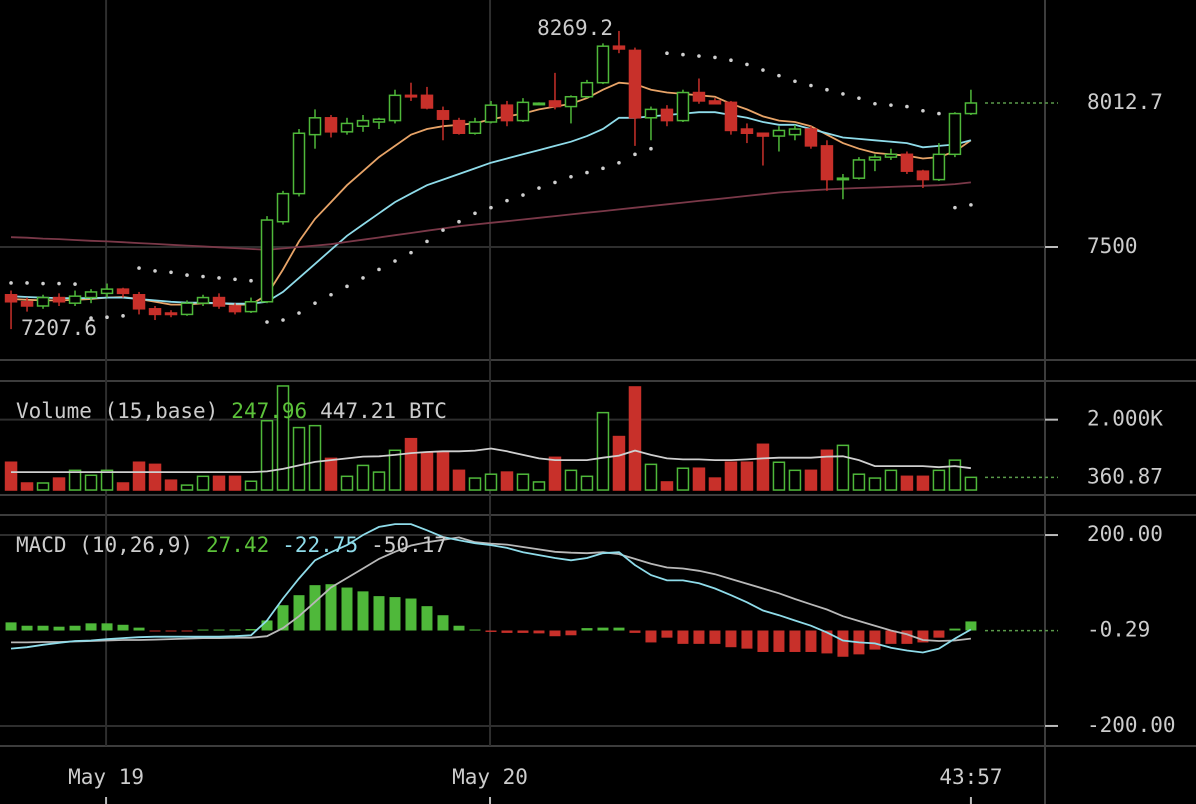  Describe the element at coordinates (1125, 534) in the screenshot. I see `y-tick-label: 200.00` at that location.